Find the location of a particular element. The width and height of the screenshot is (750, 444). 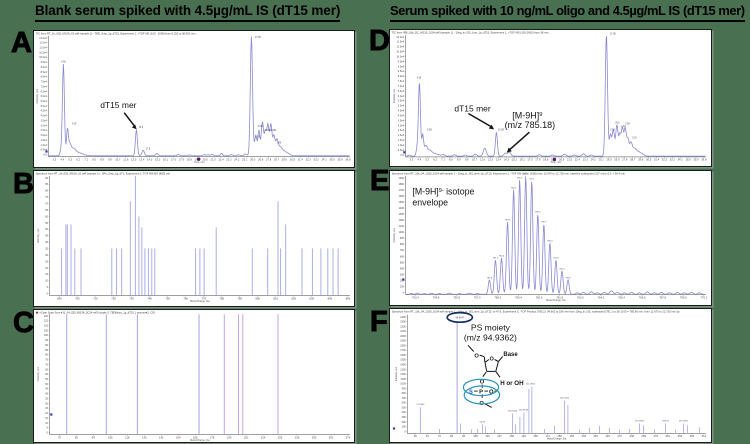

svg-text: 50 is located at coordinates (46, 229).